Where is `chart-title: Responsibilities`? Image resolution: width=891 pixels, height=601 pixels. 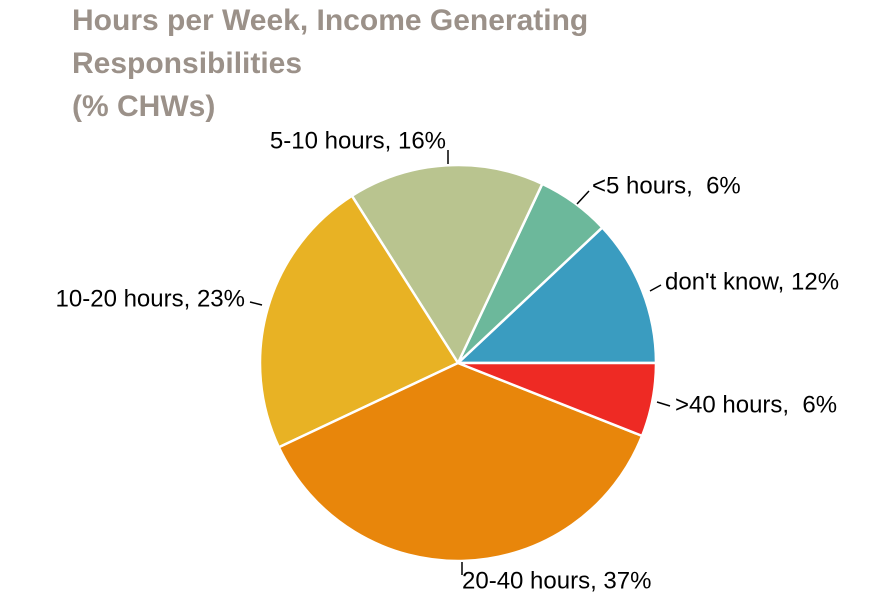
chart-title: Responsibilities is located at coordinates (187, 63).